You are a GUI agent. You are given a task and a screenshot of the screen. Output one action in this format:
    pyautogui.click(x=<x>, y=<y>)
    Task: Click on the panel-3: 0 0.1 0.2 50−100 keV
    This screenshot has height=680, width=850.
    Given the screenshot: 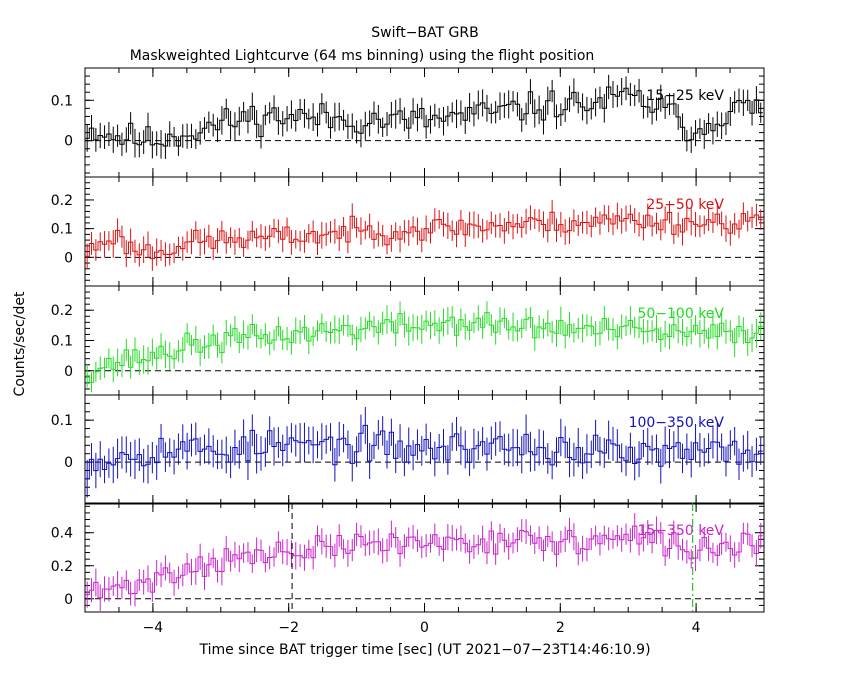 What is the action you would take?
    pyautogui.click(x=408, y=340)
    